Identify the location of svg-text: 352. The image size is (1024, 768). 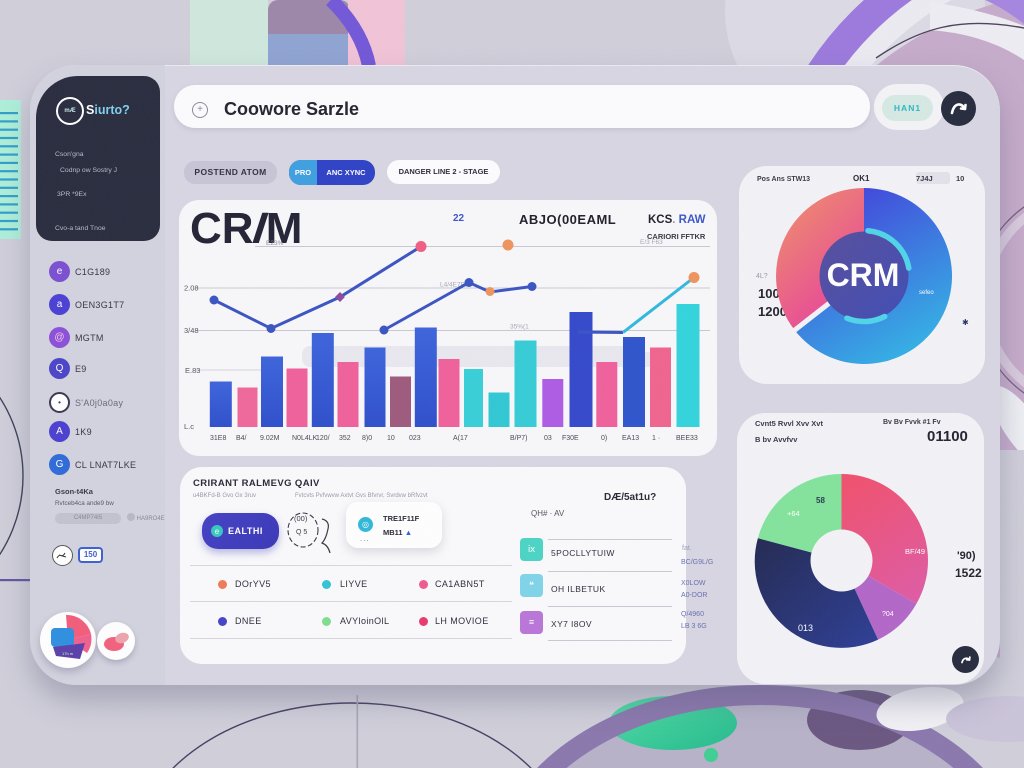
(345, 438).